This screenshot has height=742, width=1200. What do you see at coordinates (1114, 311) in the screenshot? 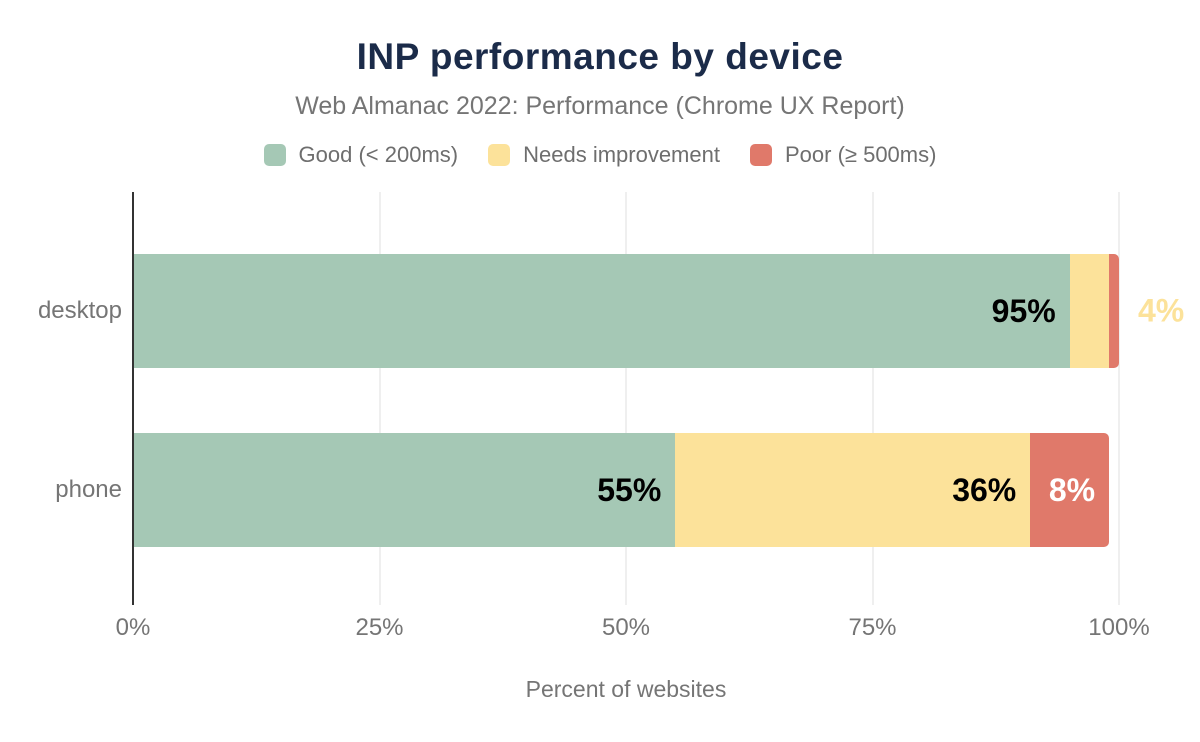
I see `bar-segment-desktop-poor-500ms` at bounding box center [1114, 311].